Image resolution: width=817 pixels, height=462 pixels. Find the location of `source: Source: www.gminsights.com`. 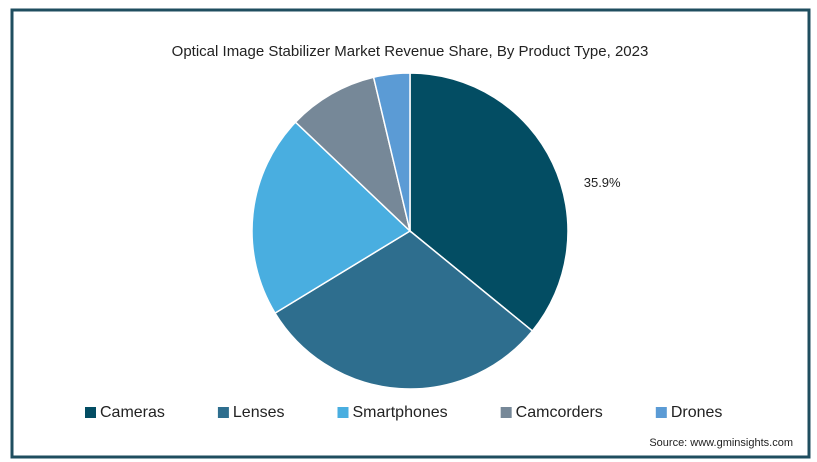

source: Source: www.gminsights.com is located at coordinates (721, 443).